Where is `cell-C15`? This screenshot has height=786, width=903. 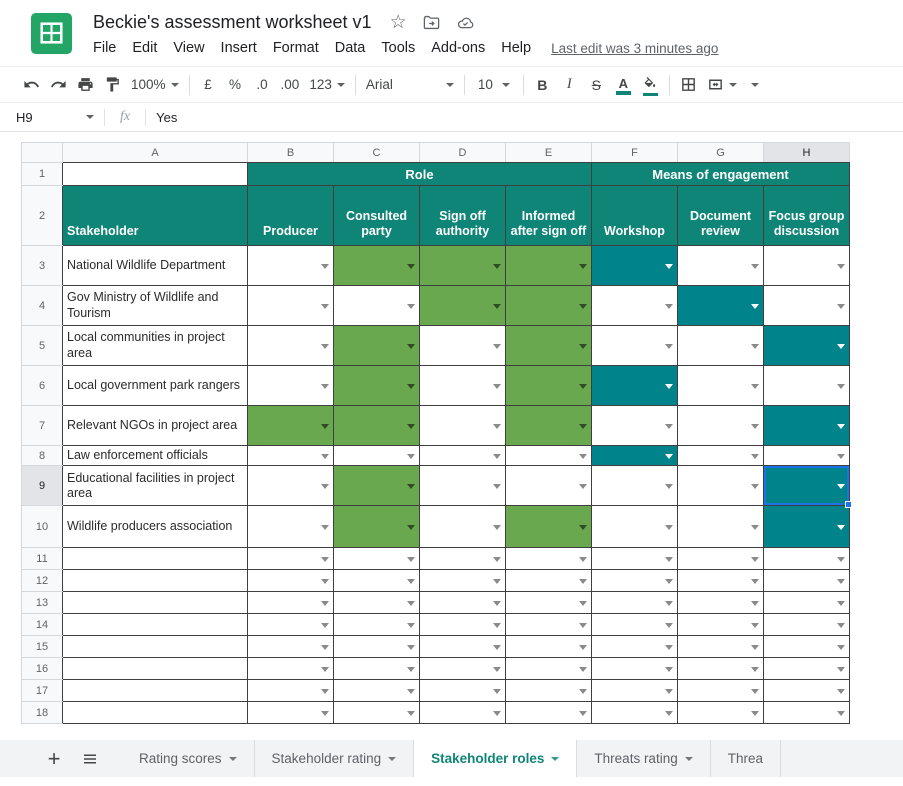 cell-C15 is located at coordinates (376, 647).